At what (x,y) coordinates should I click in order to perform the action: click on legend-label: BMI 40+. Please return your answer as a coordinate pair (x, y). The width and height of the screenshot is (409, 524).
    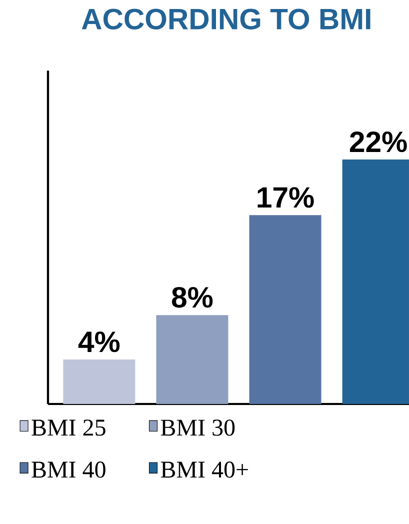
    Looking at the image, I should click on (204, 470).